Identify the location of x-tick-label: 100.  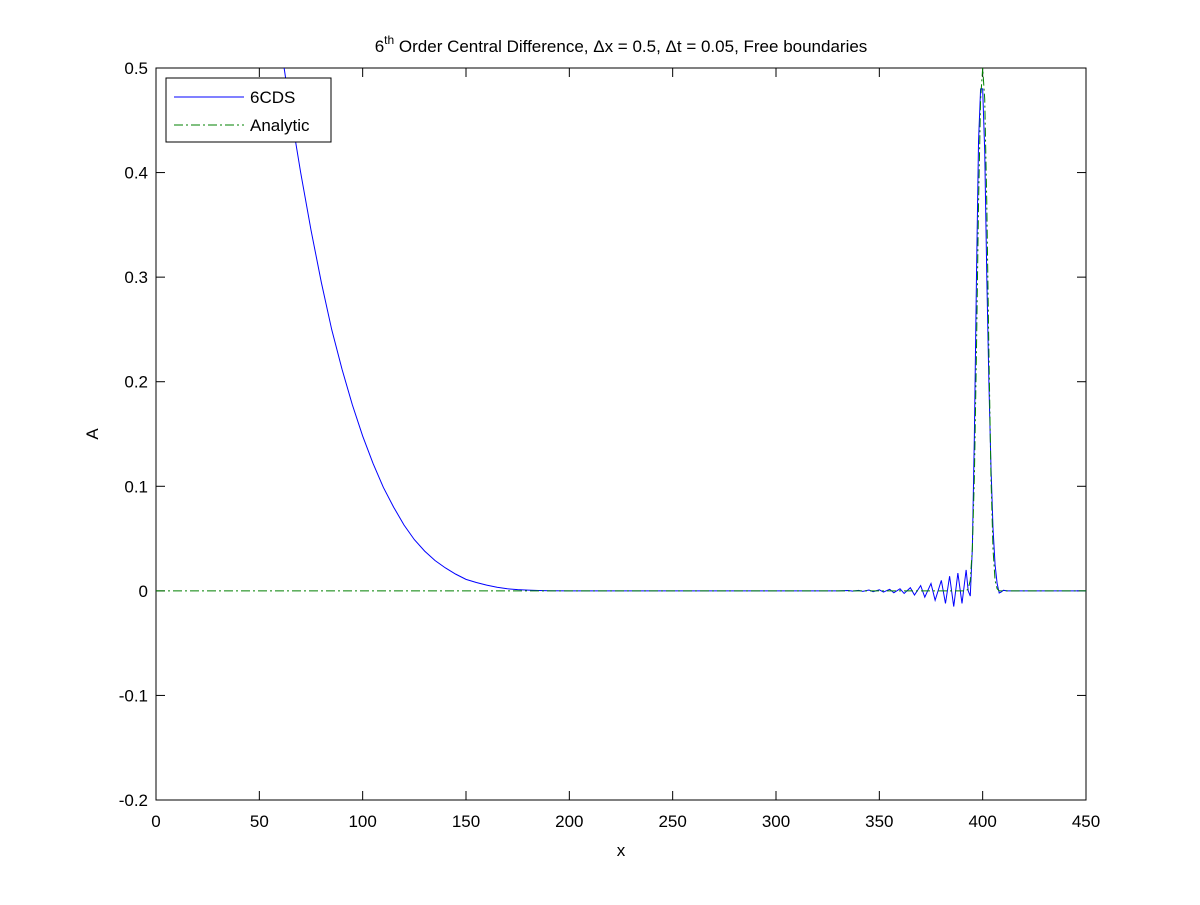
(362, 821).